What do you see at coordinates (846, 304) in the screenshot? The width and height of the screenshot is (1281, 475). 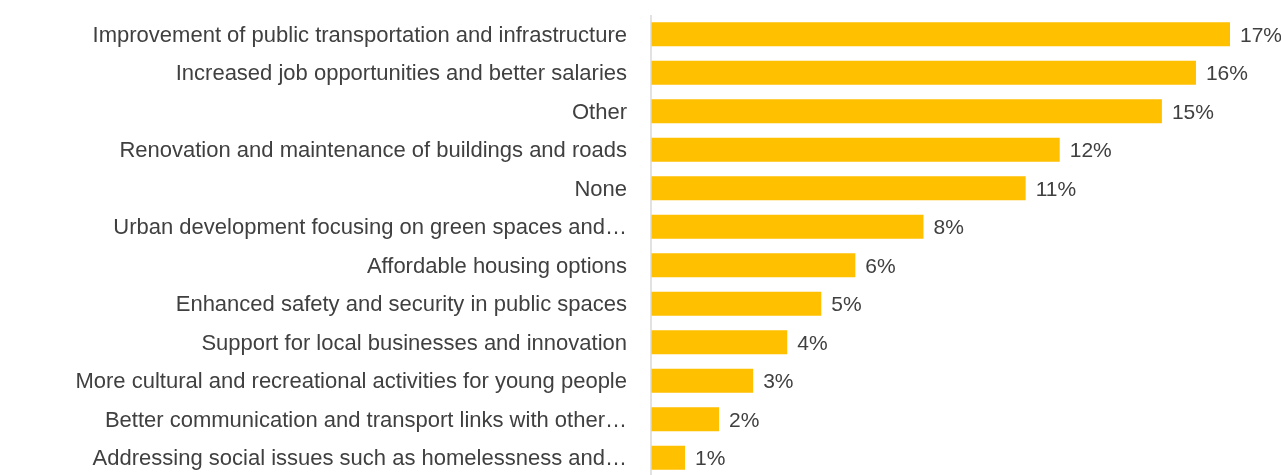 I see `data-label: 5%` at bounding box center [846, 304].